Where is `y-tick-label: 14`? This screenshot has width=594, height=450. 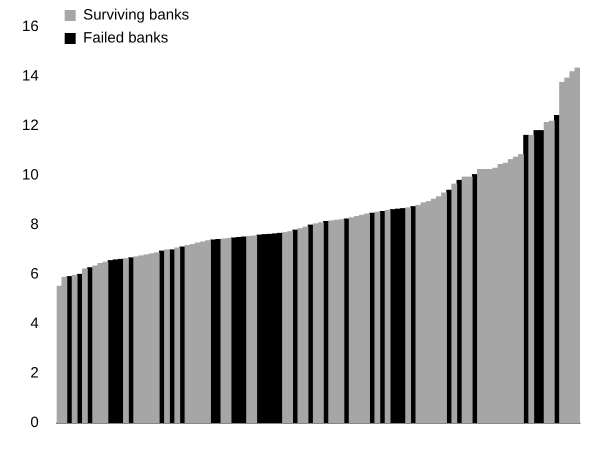 y-tick-label: 14 is located at coordinates (30, 76).